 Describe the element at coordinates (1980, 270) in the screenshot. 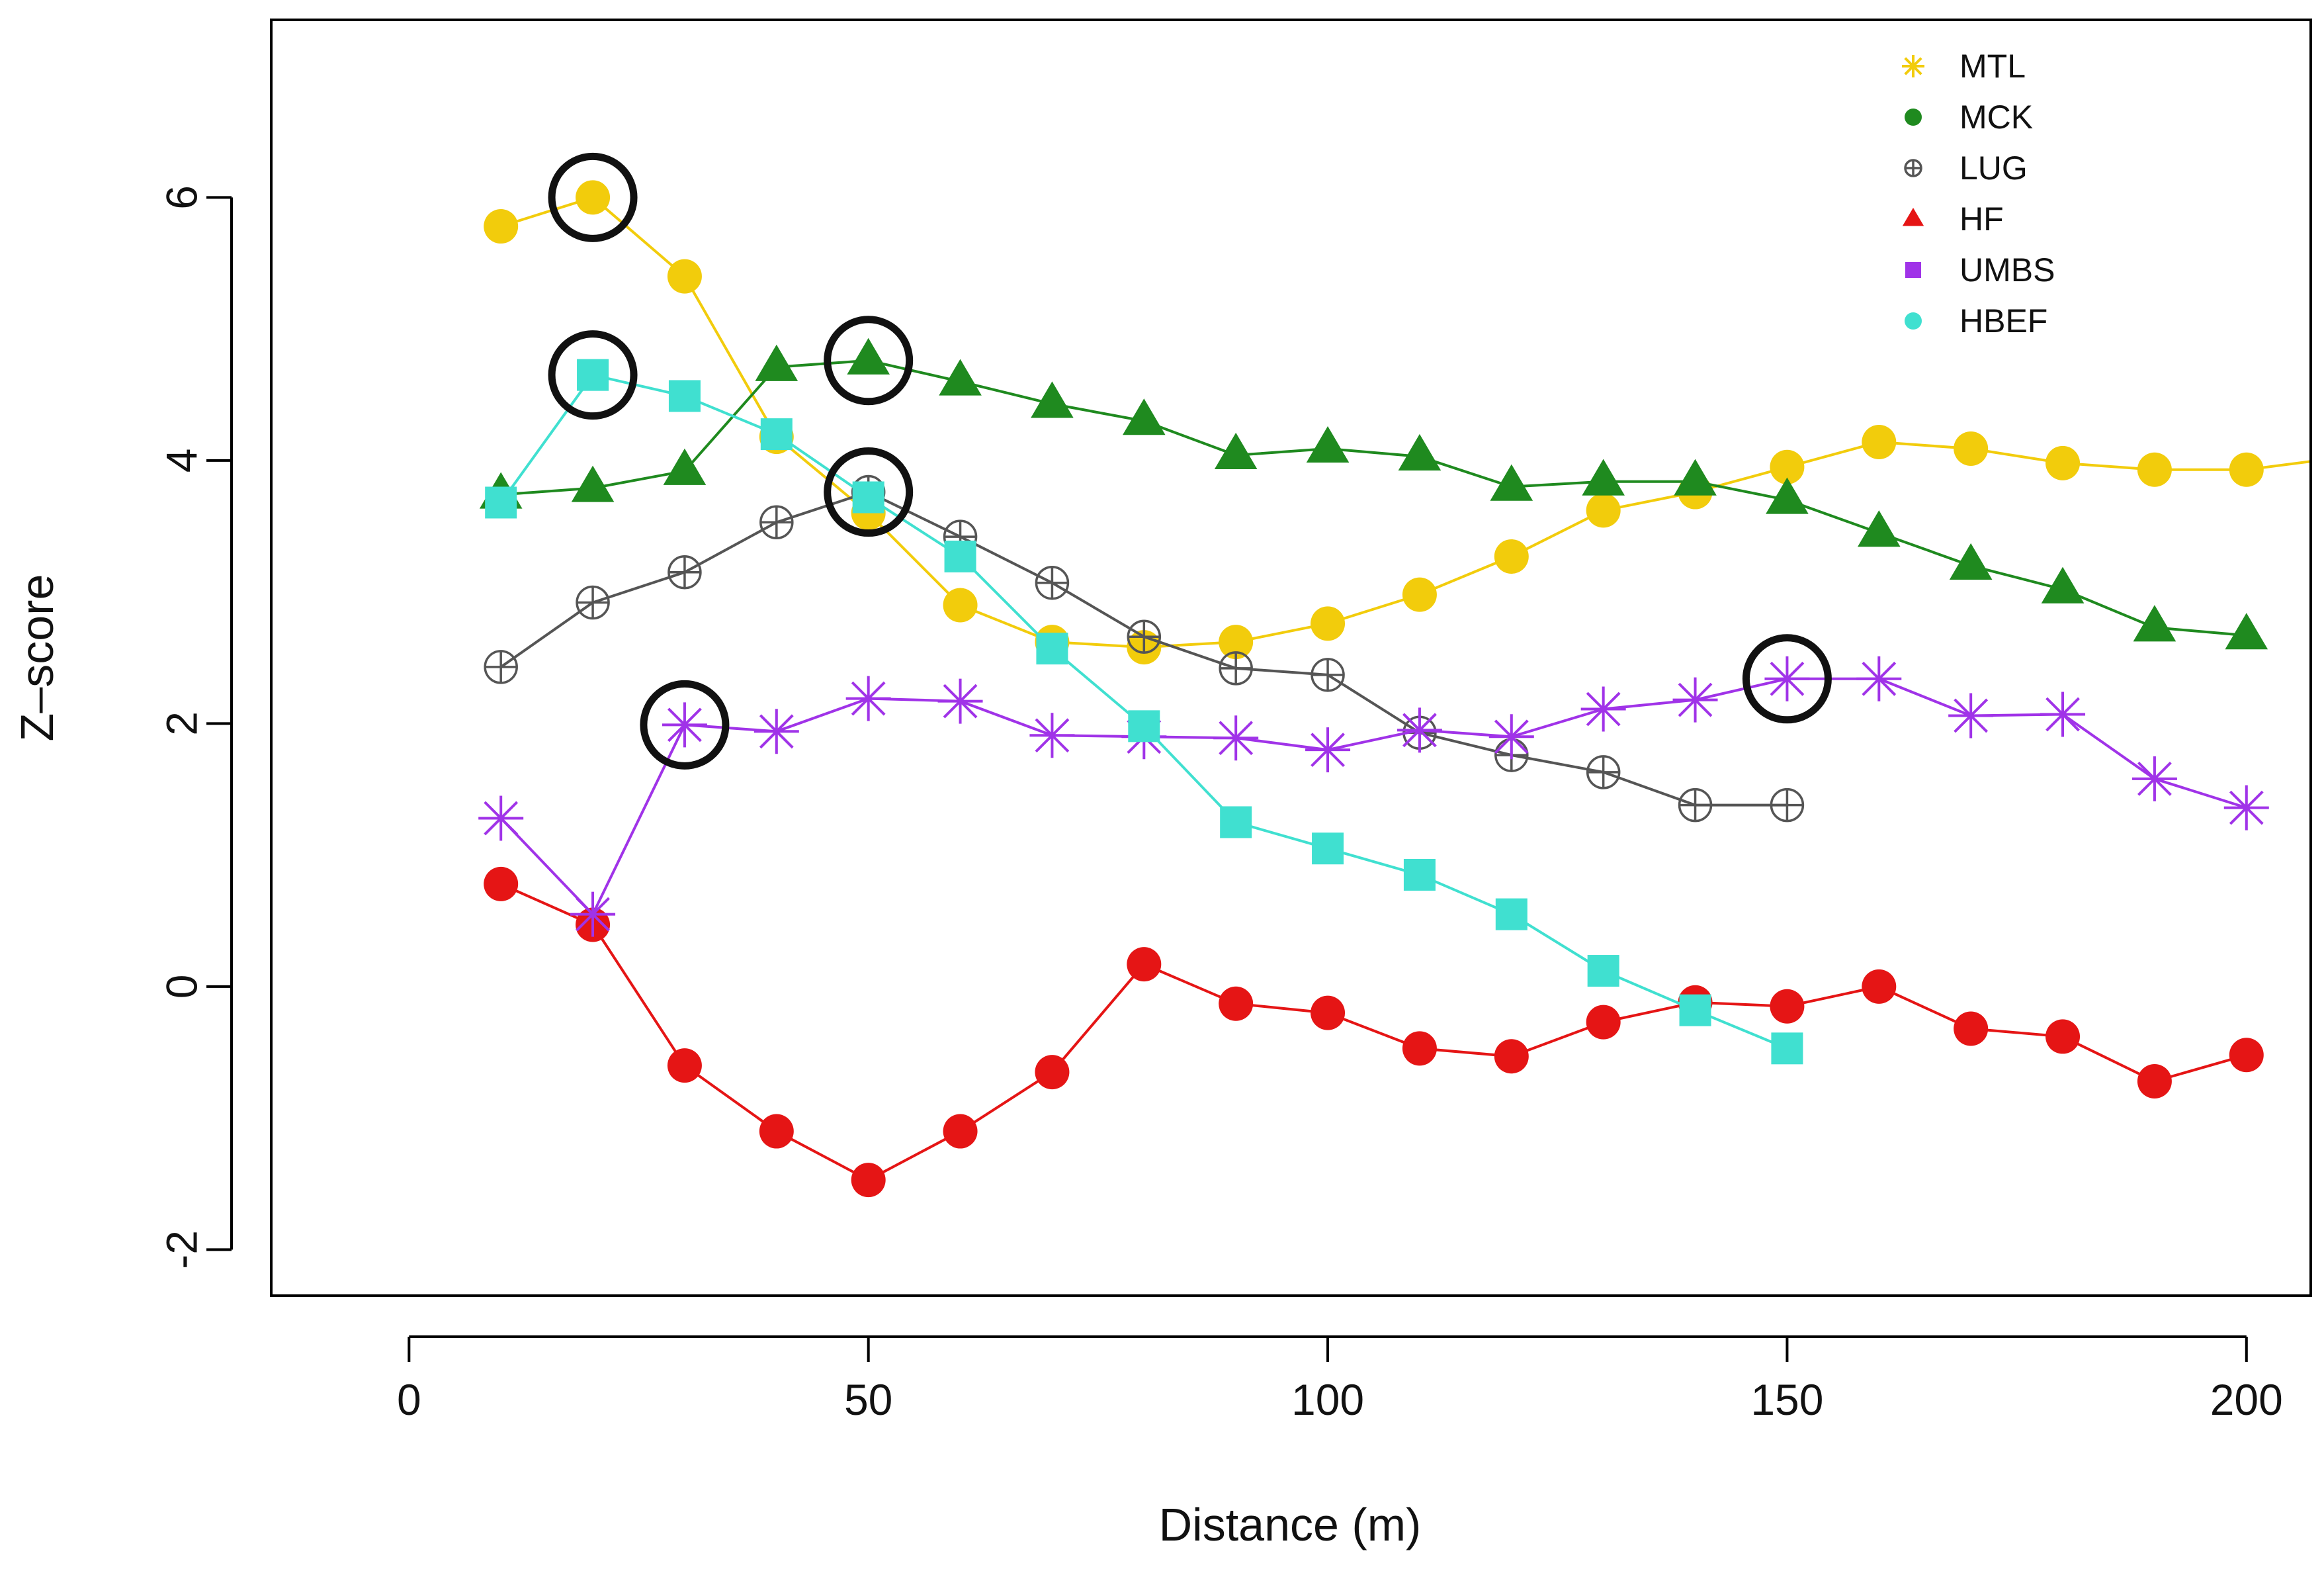

I see `legend-item-umbs: UMBS` at that location.